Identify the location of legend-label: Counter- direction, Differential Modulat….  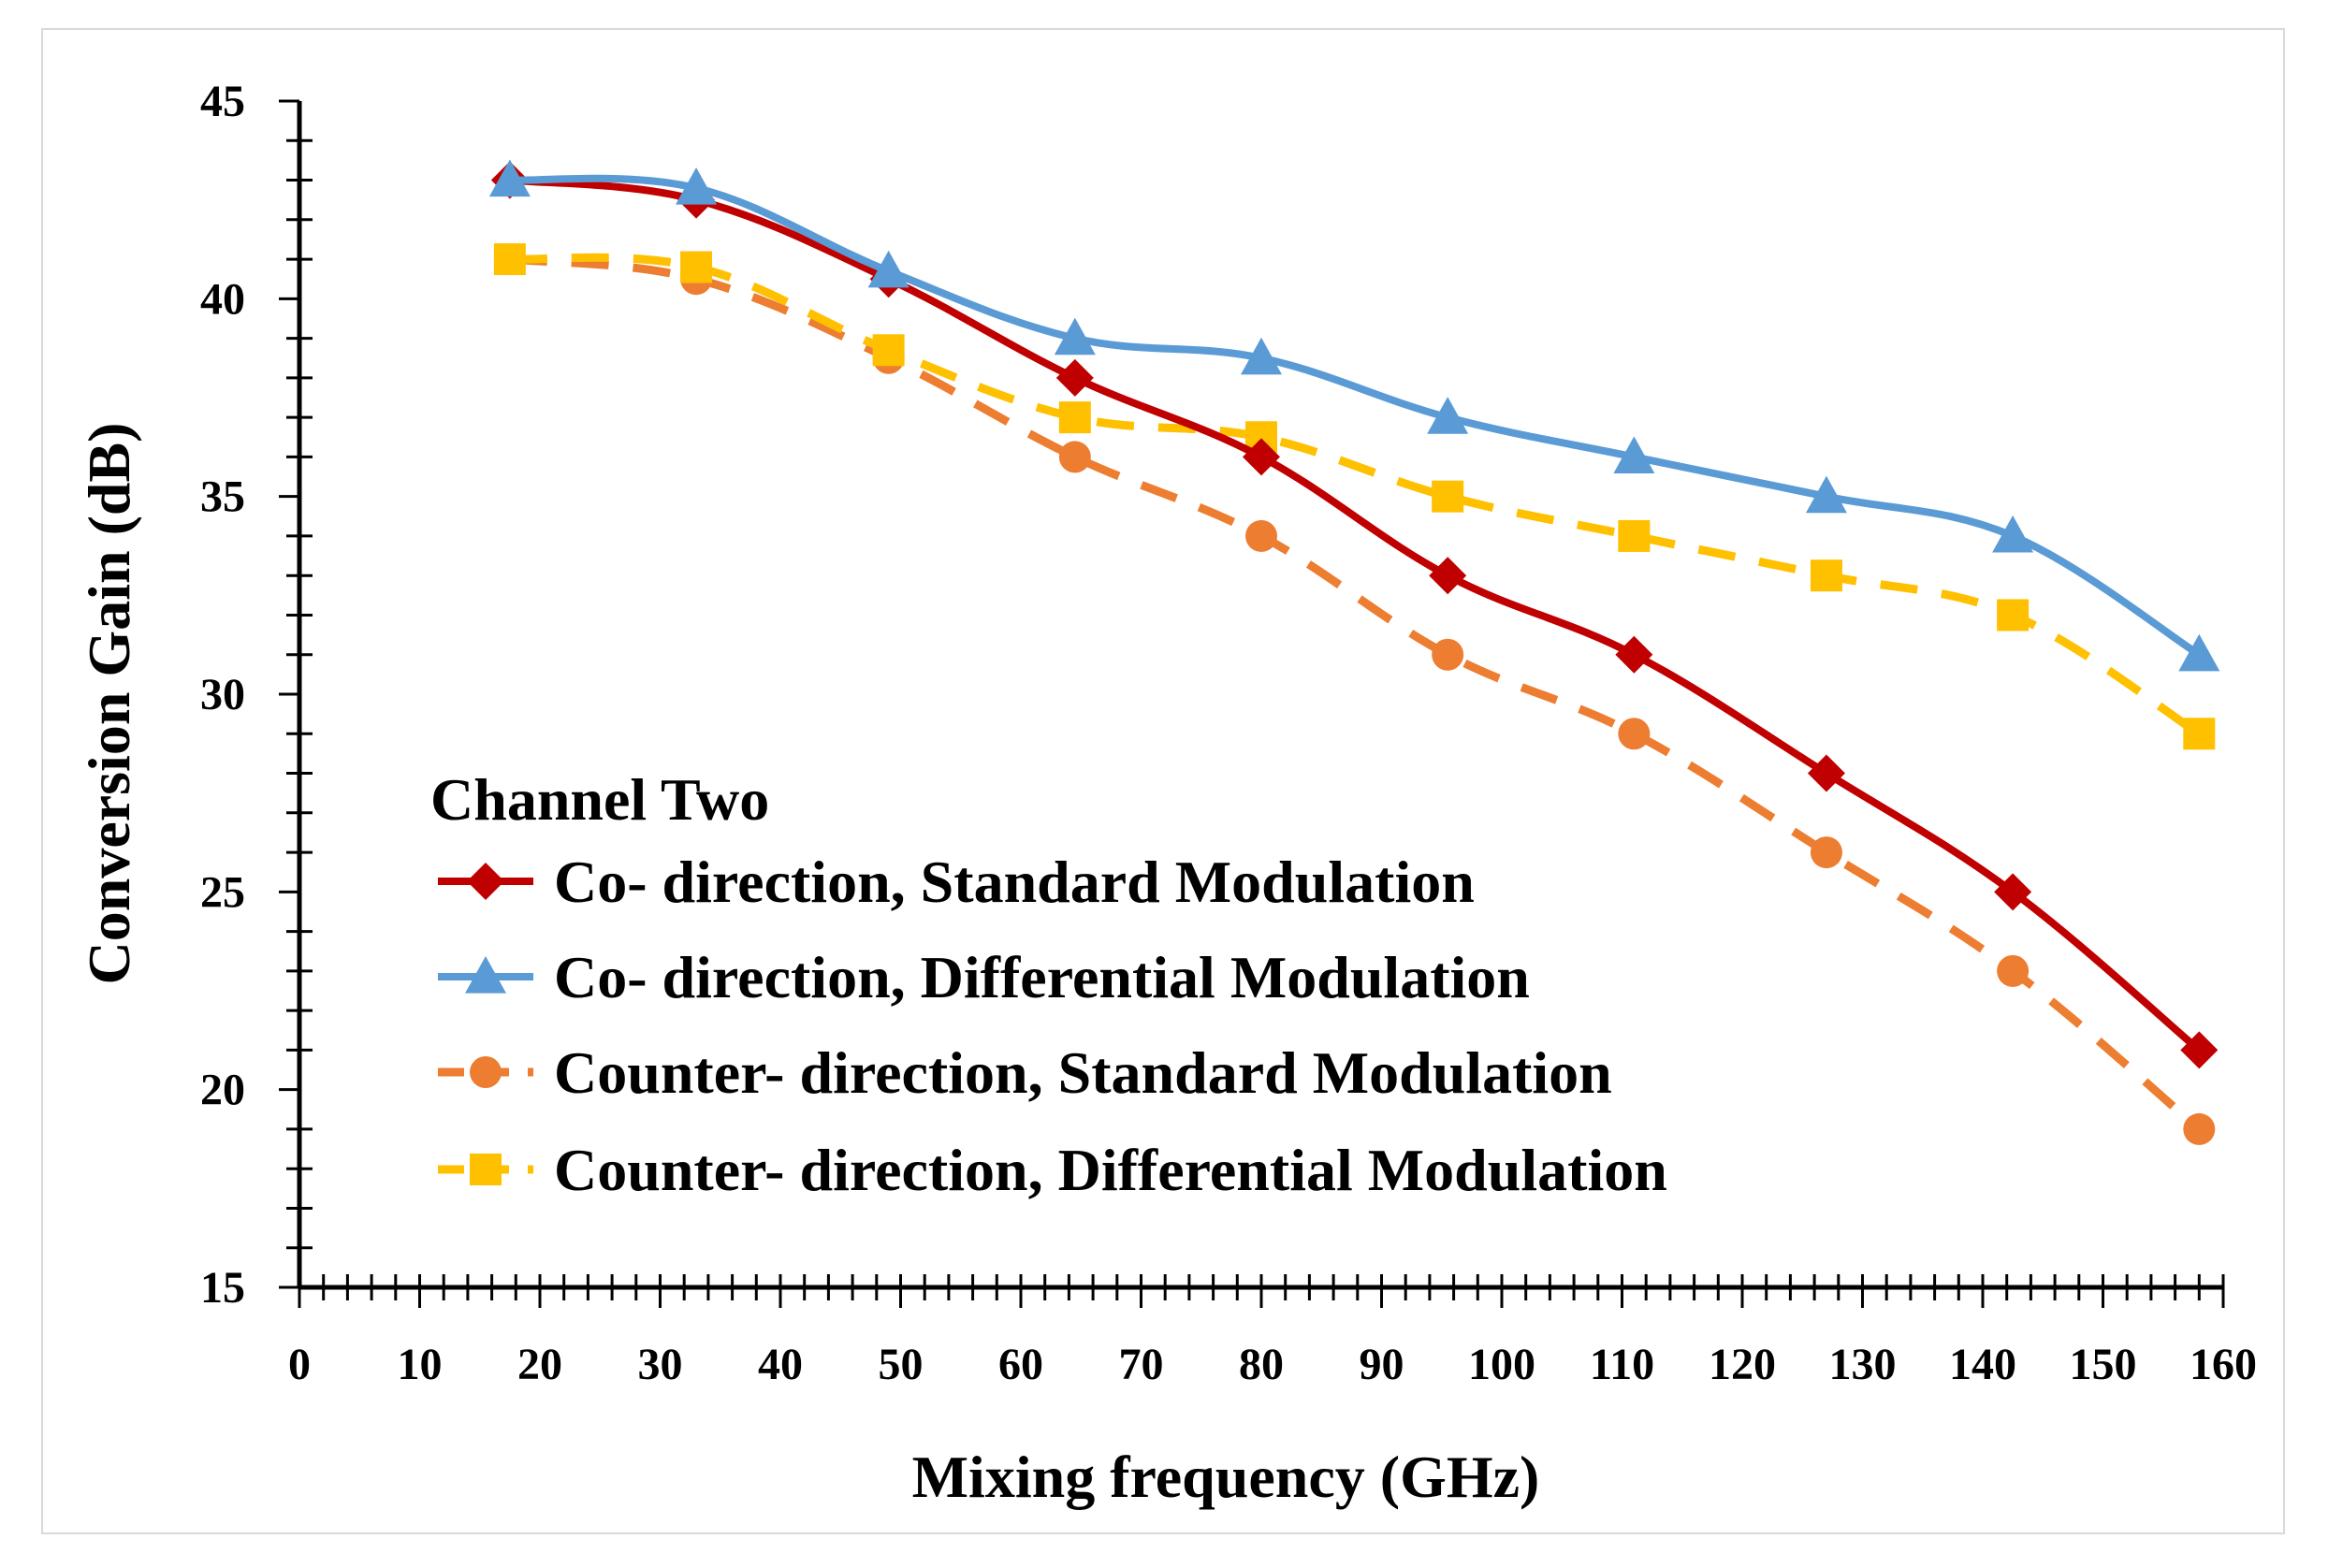
(1110, 1170).